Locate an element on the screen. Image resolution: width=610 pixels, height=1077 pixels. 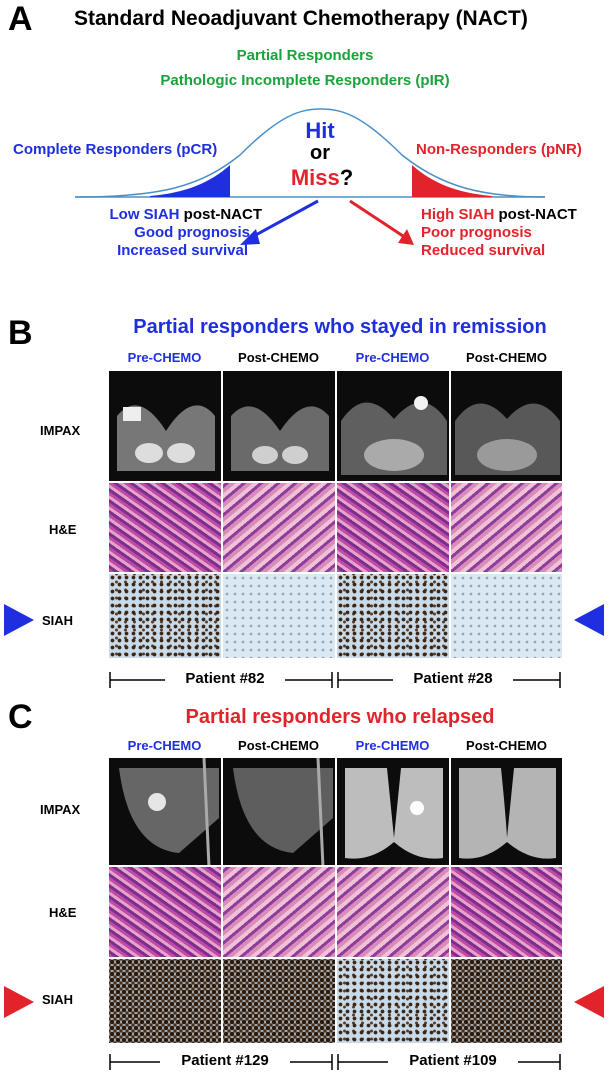
panel-b-row-impax: IMPAX is located at coordinates (60, 430).